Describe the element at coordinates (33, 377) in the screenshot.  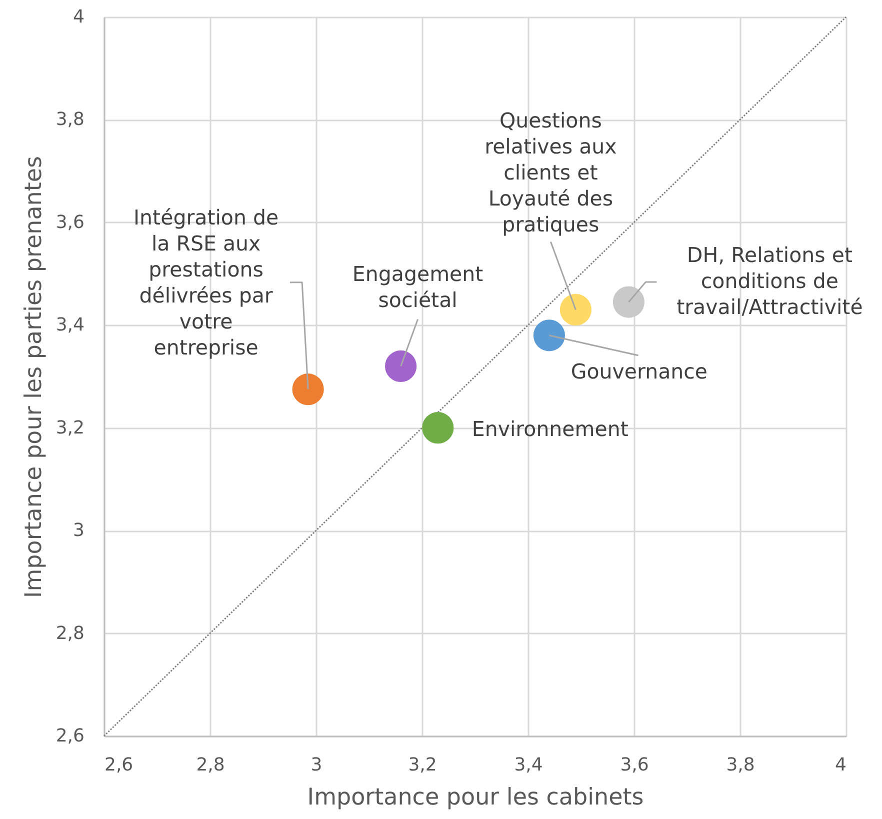
I see `y-axis-title: Importance pour les parties prenantes` at that location.